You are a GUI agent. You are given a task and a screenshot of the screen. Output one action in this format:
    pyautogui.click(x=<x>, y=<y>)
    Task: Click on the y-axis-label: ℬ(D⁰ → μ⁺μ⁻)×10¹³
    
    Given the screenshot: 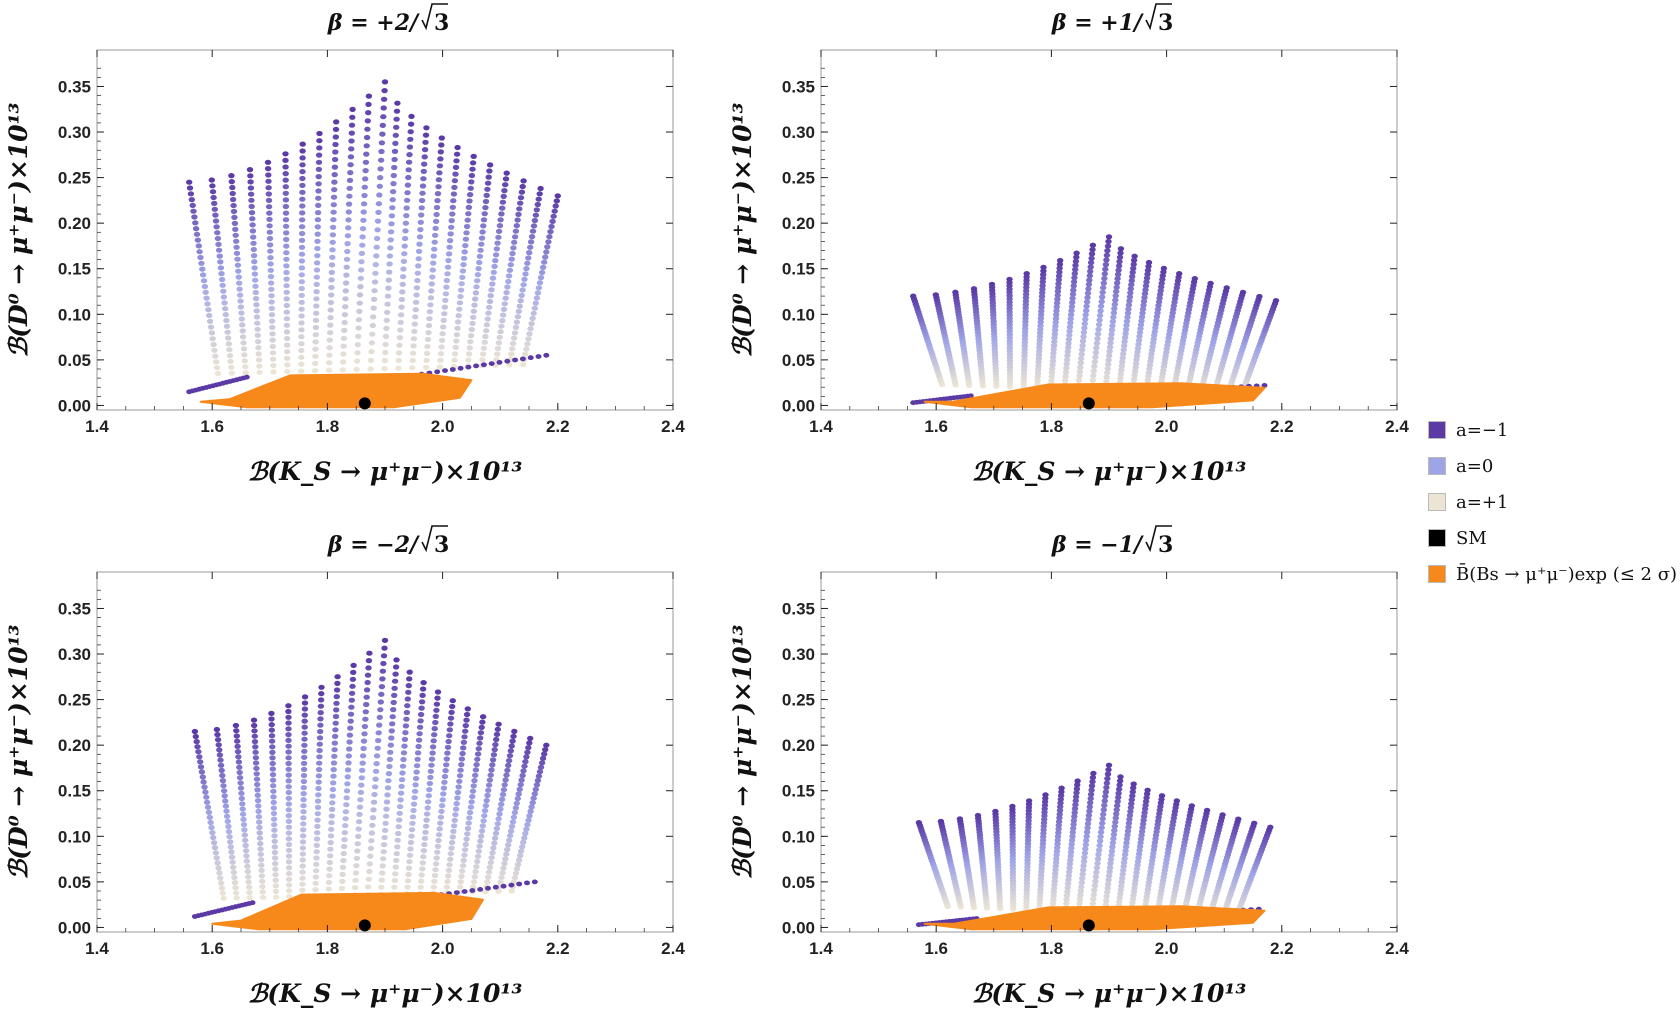 What is the action you would take?
    pyautogui.click(x=18, y=751)
    